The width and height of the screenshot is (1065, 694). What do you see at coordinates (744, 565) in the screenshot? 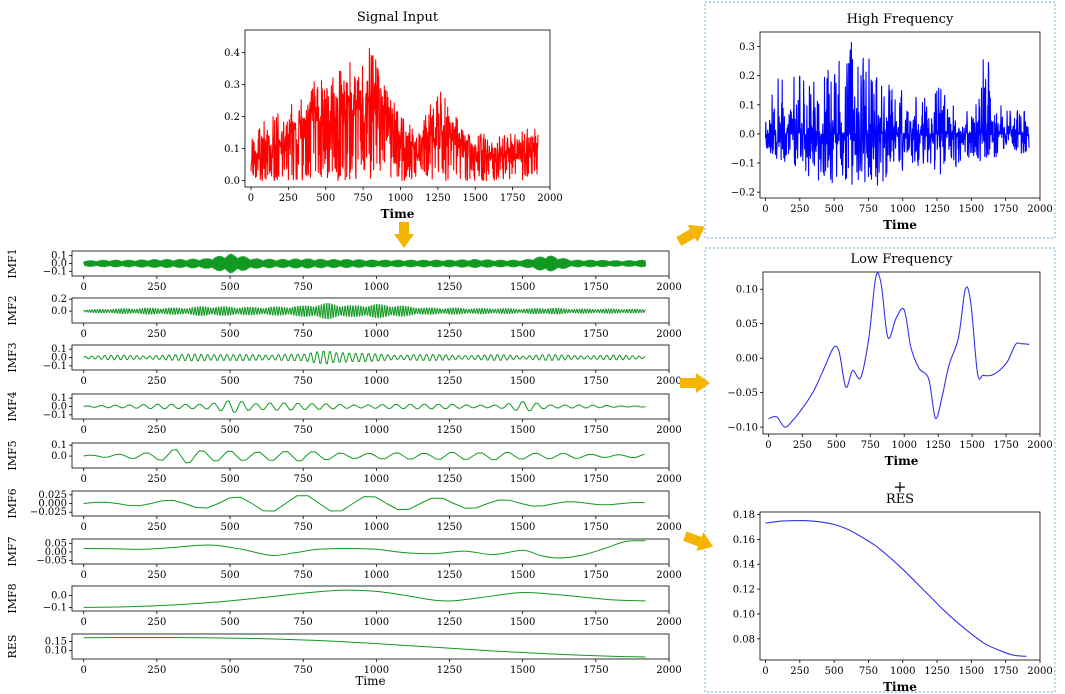
I see `y-tick-label: 0.14` at bounding box center [744, 565].